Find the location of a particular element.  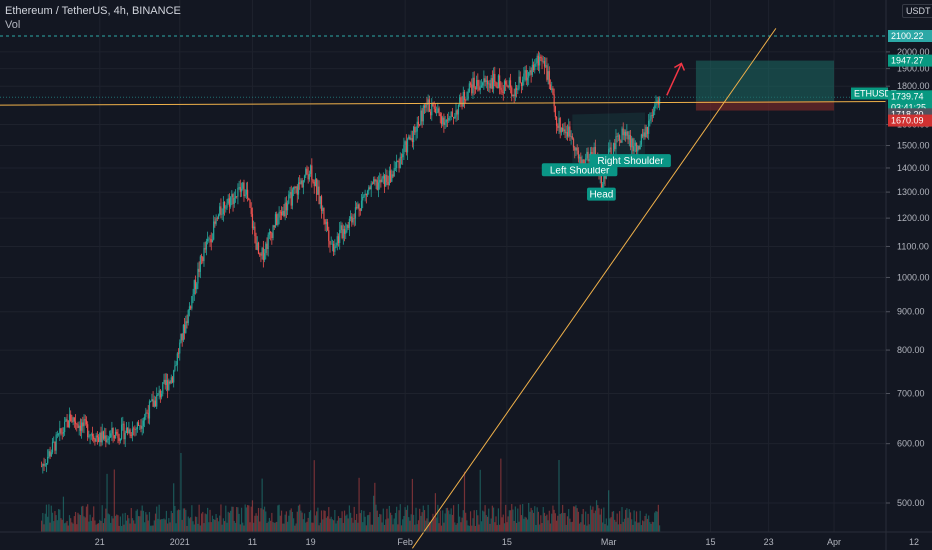

price-tag-target-bg is located at coordinates (910, 36).